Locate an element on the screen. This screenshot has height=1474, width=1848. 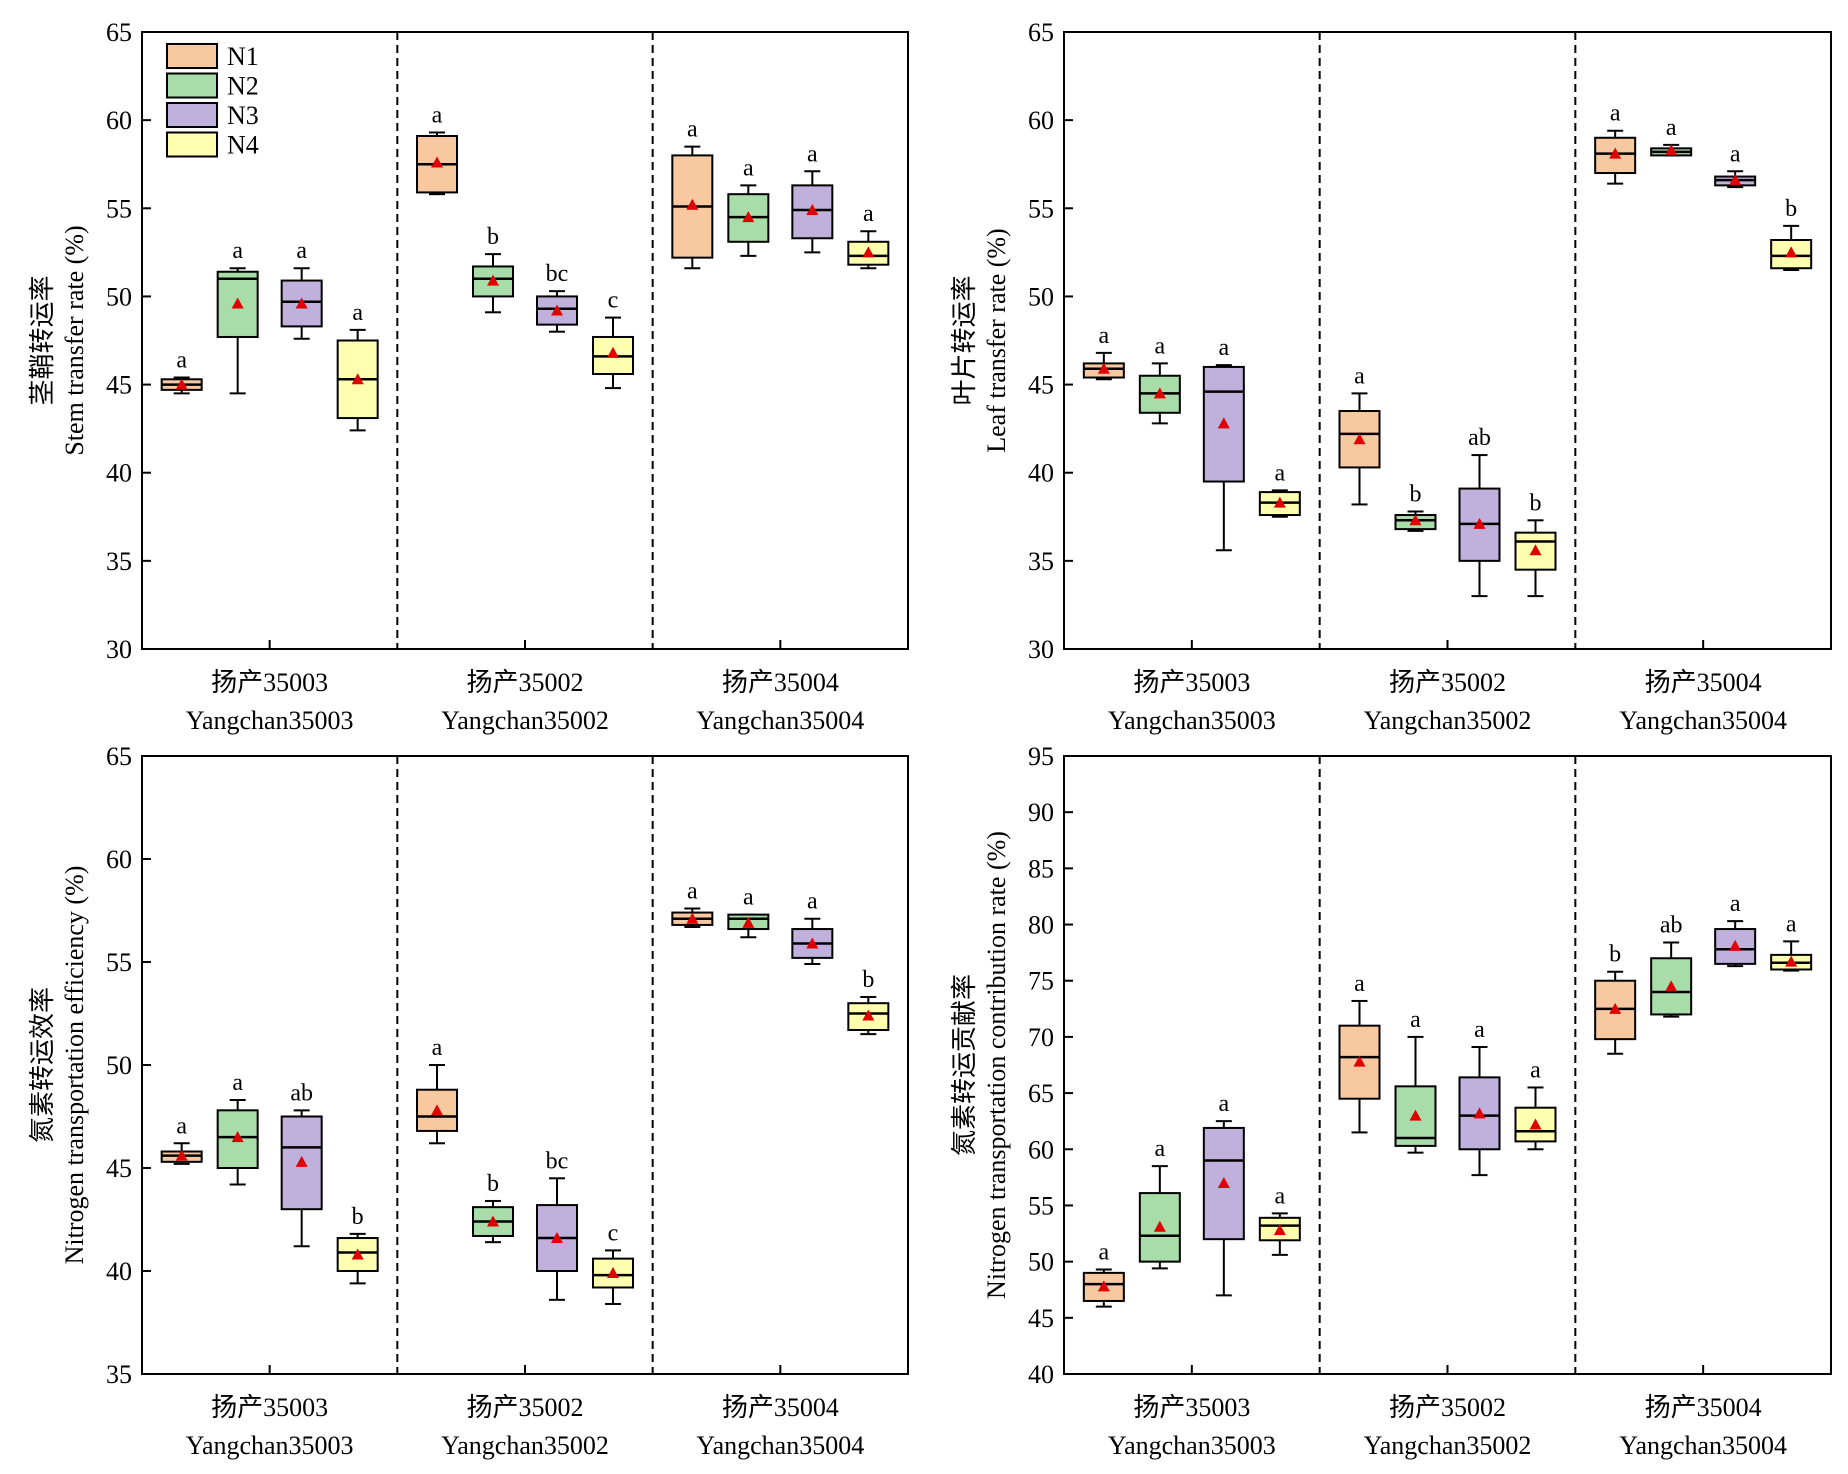
y-tick-label: 40 is located at coordinates (1041, 473).